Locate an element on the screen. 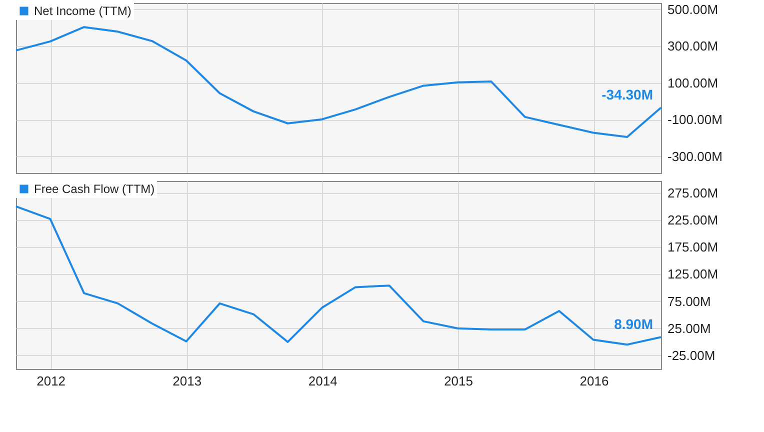 This screenshot has width=764, height=432. x-tick-label: 2014 is located at coordinates (323, 381).